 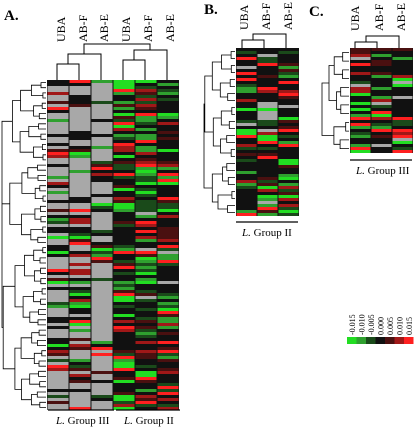 What do you see at coordinates (382, 171) in the screenshot?
I see `group-label: L. Group III` at bounding box center [382, 171].